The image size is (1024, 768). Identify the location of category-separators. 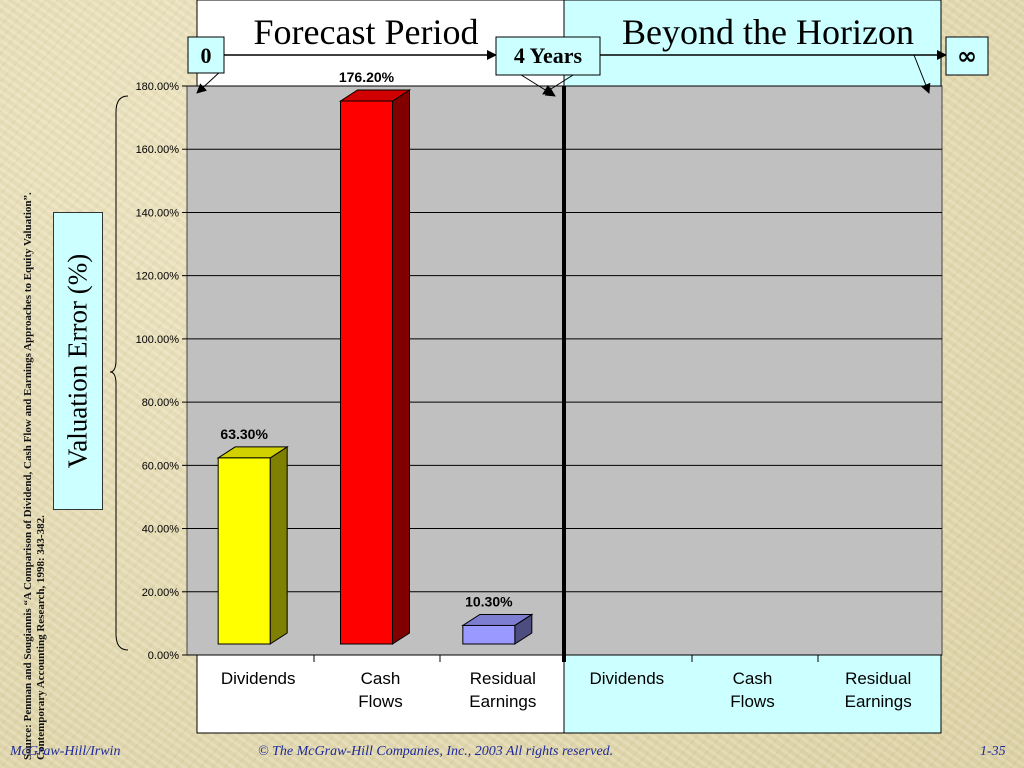
(566, 658).